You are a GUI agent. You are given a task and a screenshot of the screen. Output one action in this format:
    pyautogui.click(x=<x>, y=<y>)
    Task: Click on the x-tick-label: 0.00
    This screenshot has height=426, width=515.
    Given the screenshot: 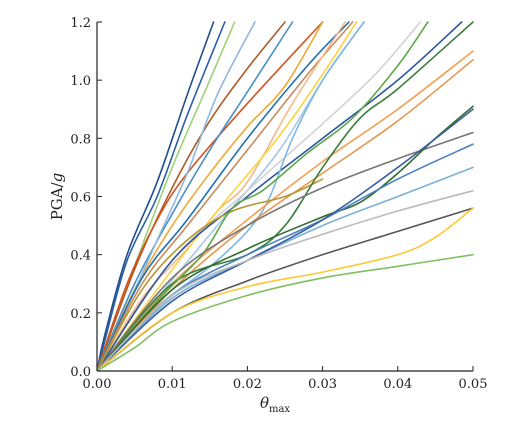 What is the action you would take?
    pyautogui.click(x=97, y=384)
    